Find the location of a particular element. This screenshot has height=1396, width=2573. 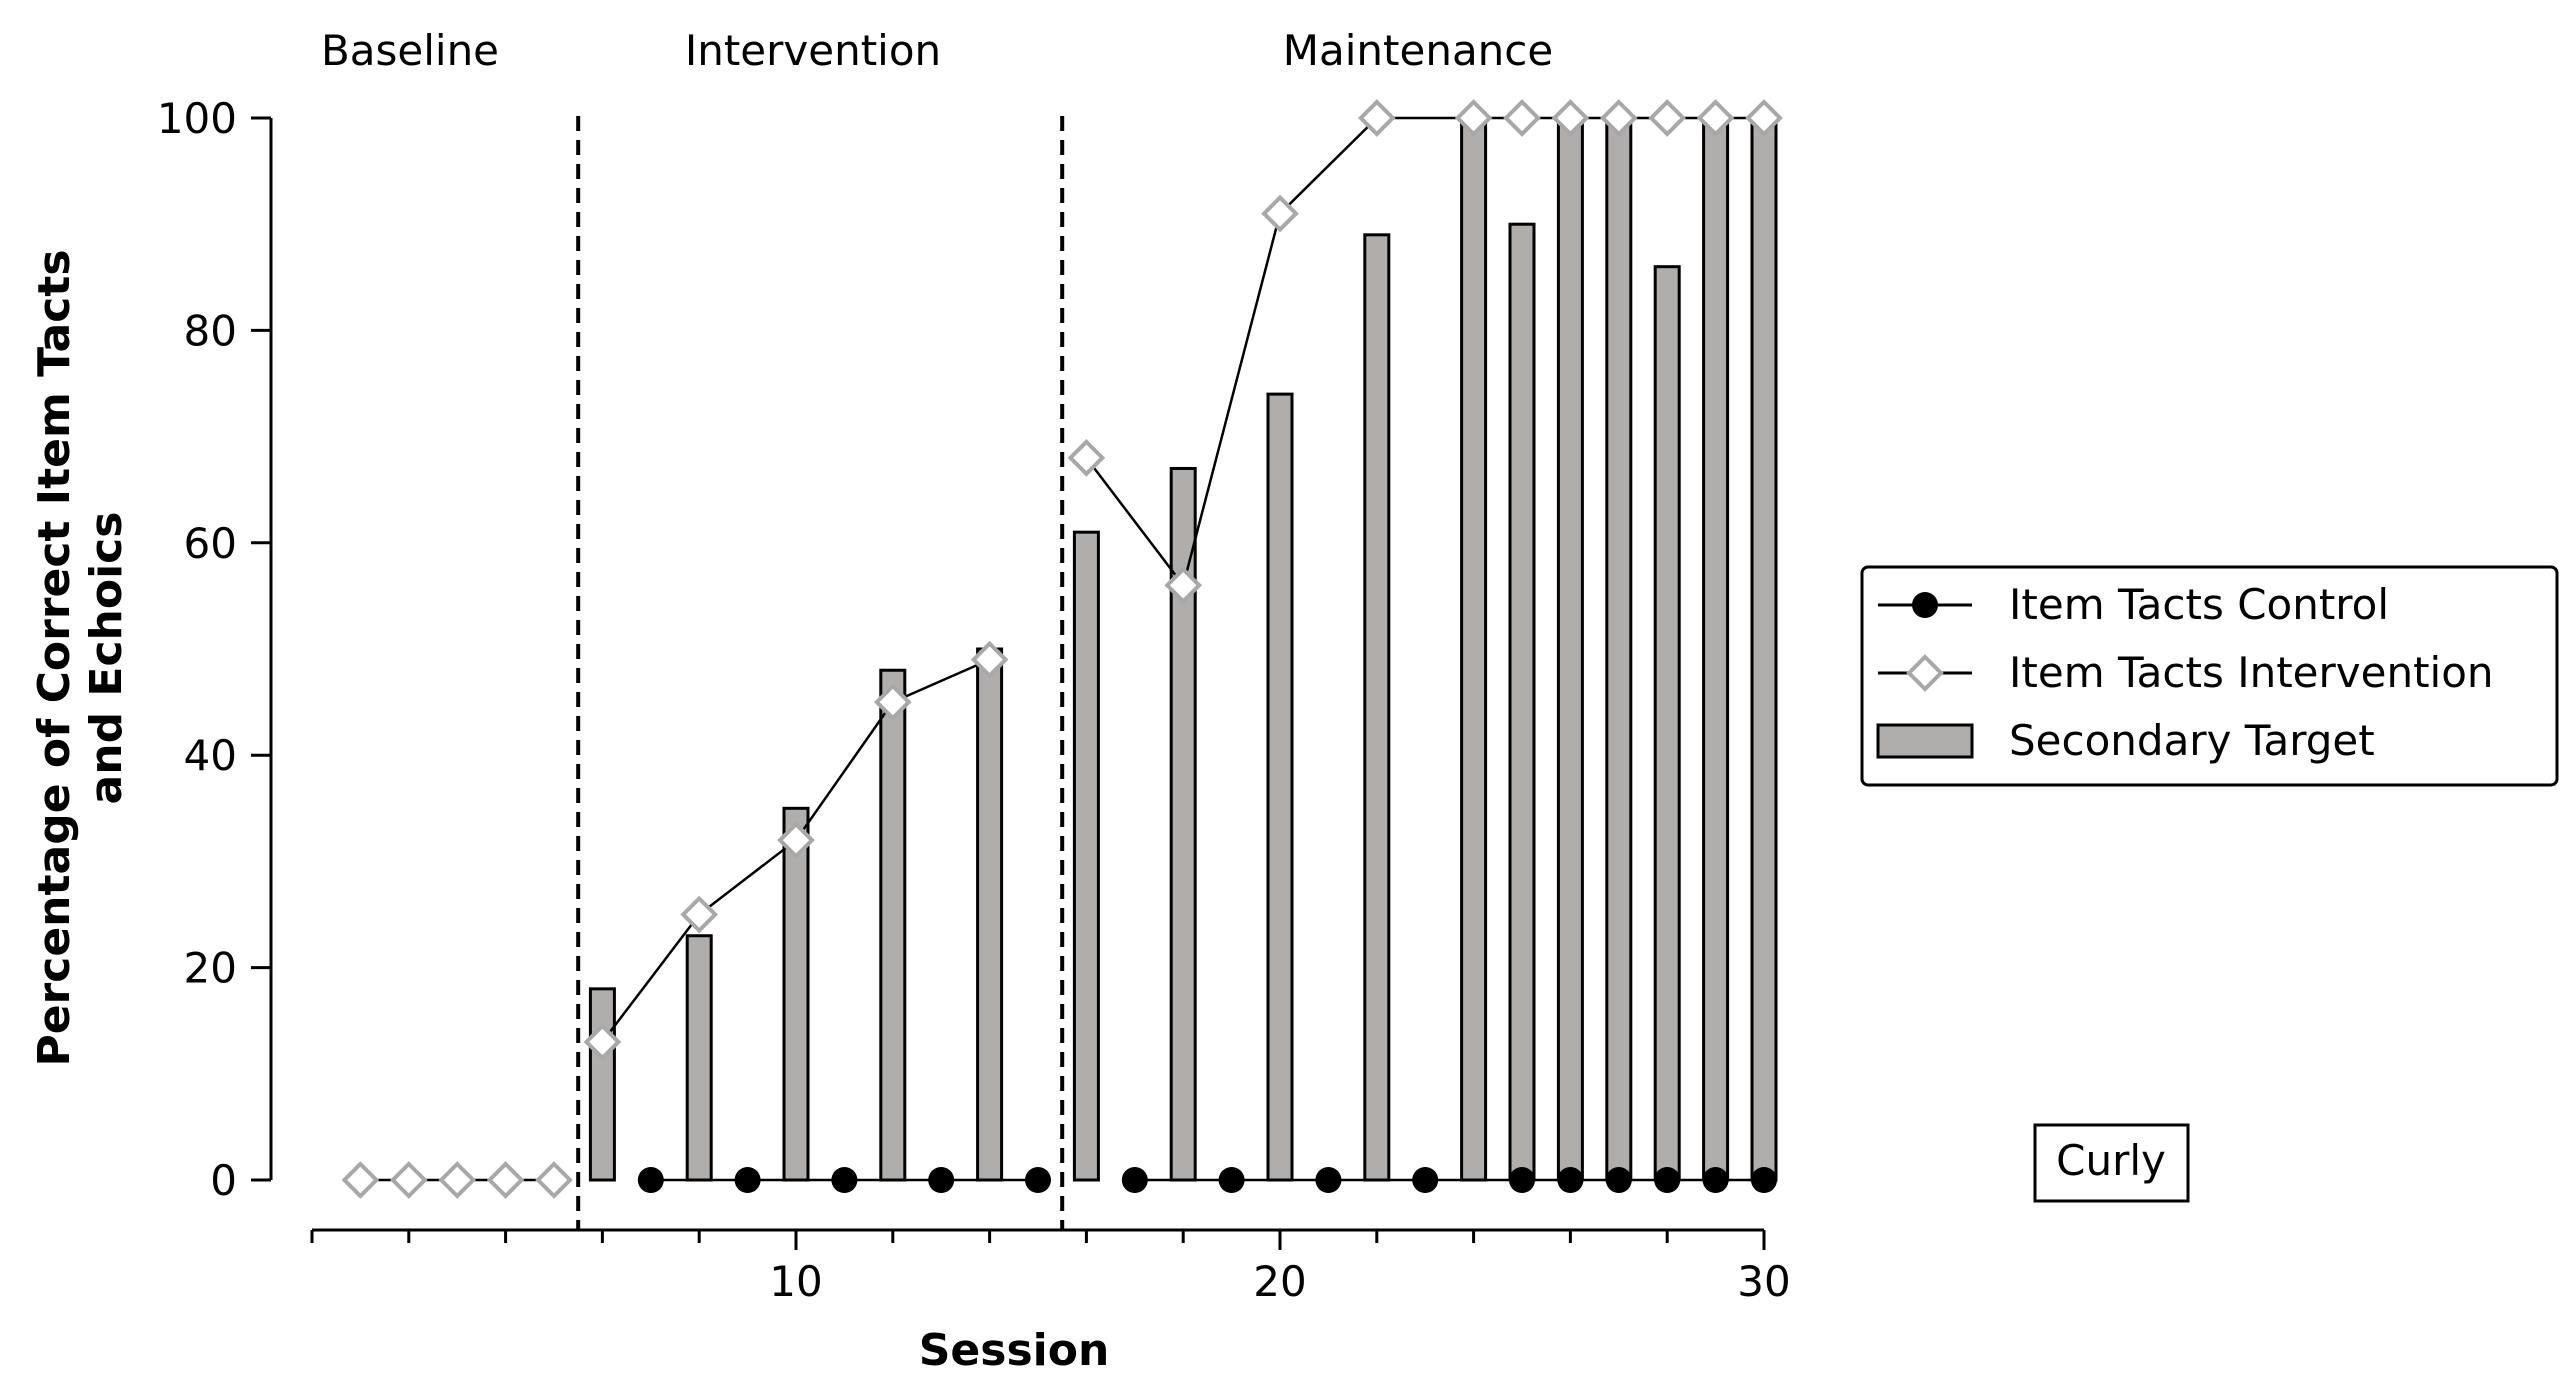

y-tick-label-0: 0 is located at coordinates (223, 1180).